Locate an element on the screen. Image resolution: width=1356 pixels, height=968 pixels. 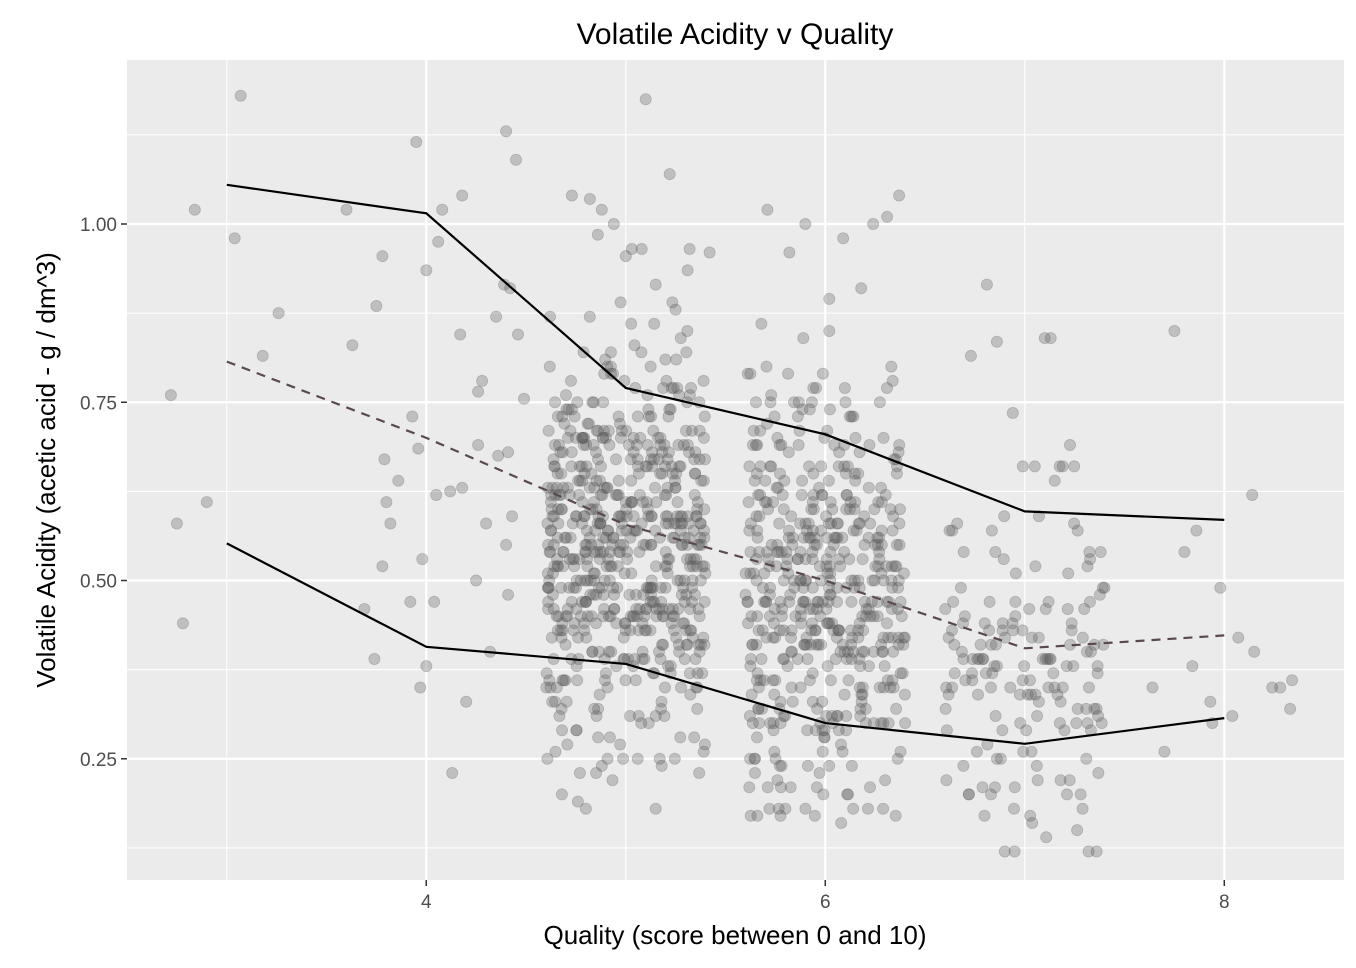
y-tick-label: 0.50 is located at coordinates (98, 582).